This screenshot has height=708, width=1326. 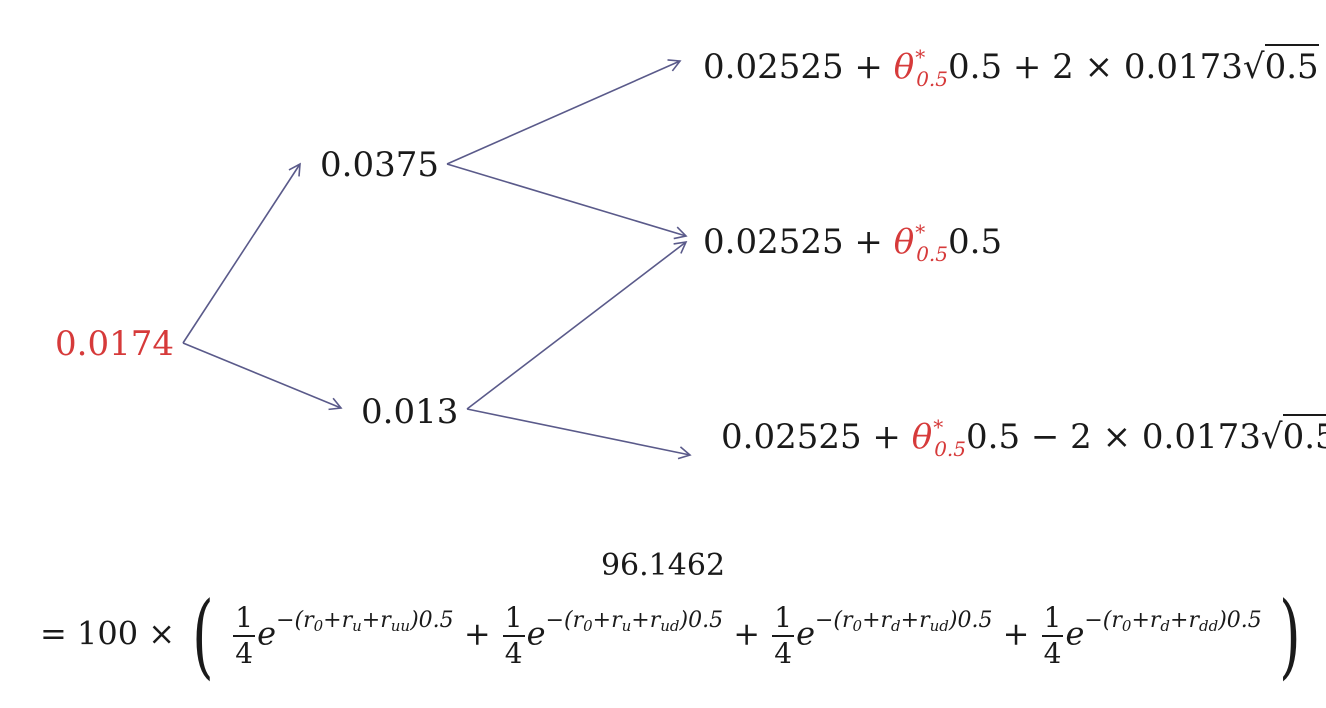 I want to click on rate-ud: 0.02525 + θ*0.50.5, so click(x=853, y=243).